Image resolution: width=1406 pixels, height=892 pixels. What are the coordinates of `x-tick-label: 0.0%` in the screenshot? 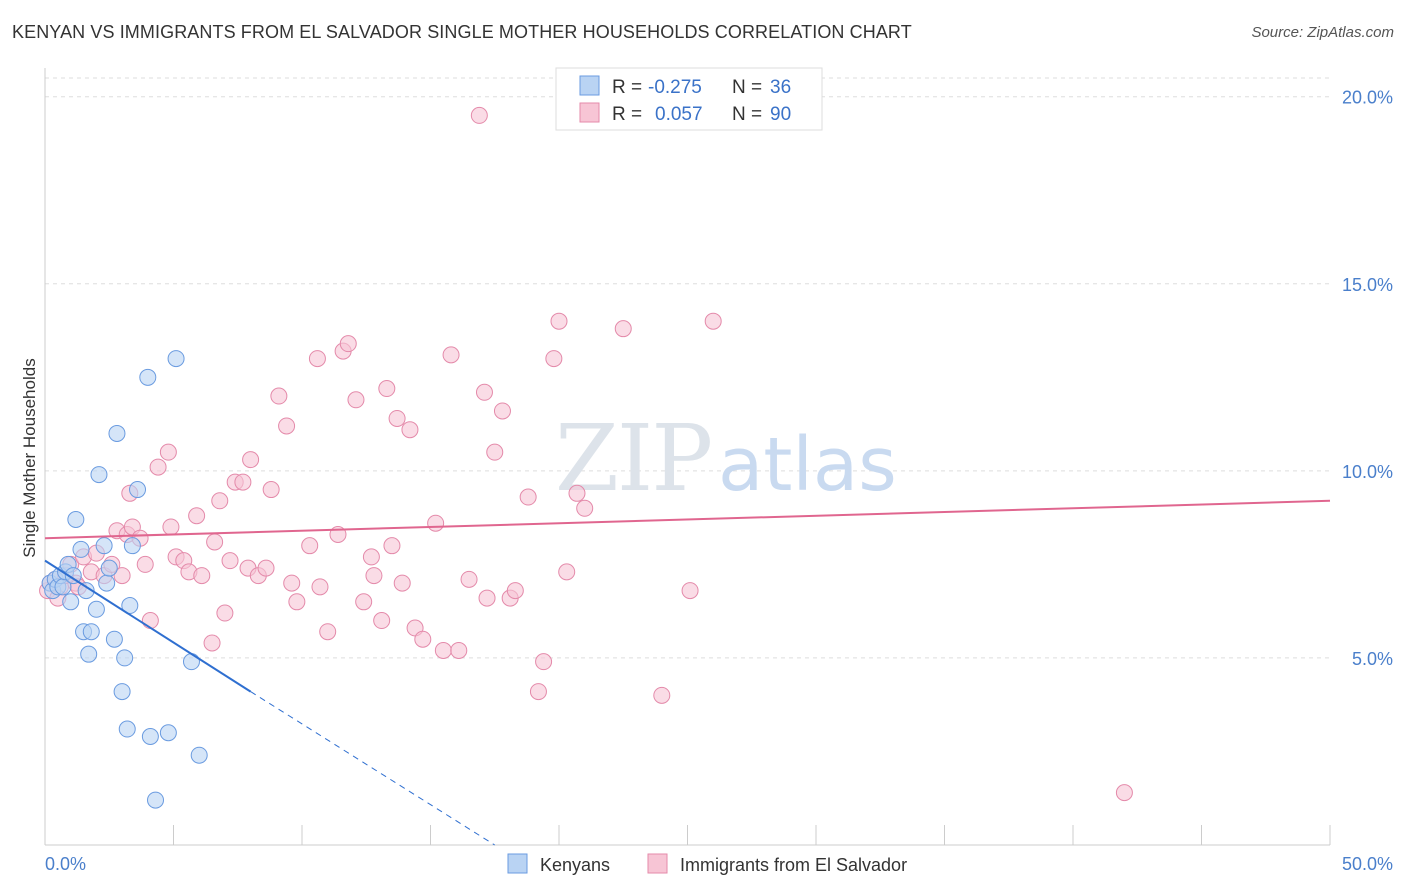 It's located at (65, 864).